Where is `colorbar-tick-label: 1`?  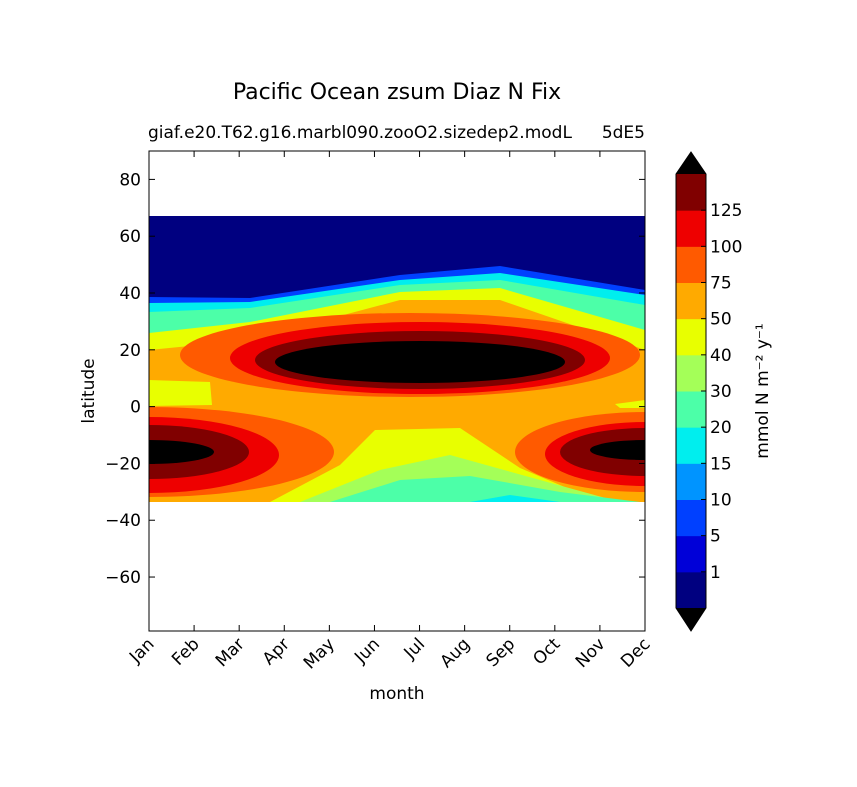
colorbar-tick-label: 1 is located at coordinates (715, 573).